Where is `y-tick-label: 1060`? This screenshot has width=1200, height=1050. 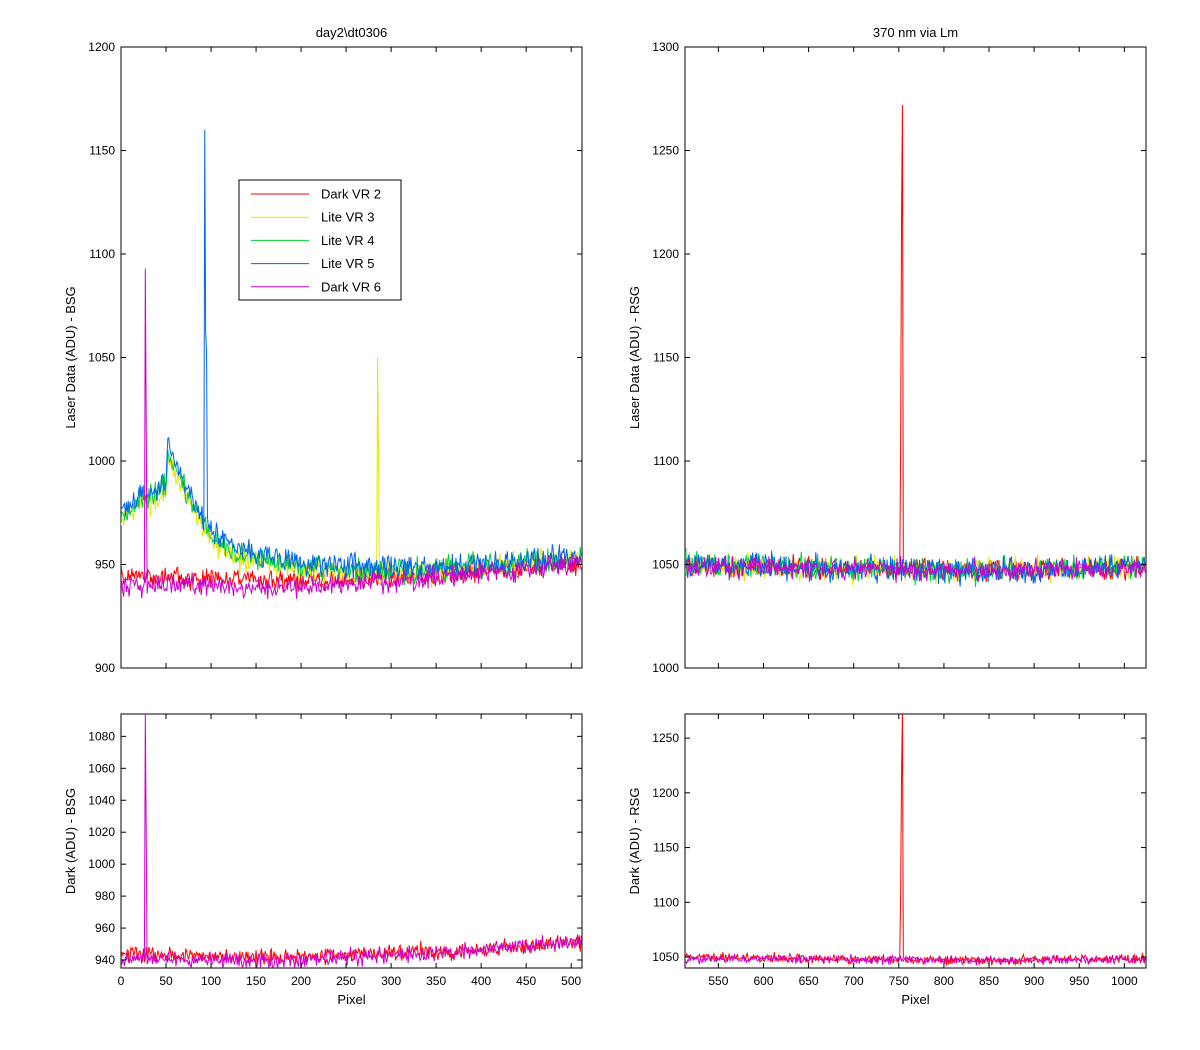
y-tick-label: 1060 is located at coordinates (101, 768).